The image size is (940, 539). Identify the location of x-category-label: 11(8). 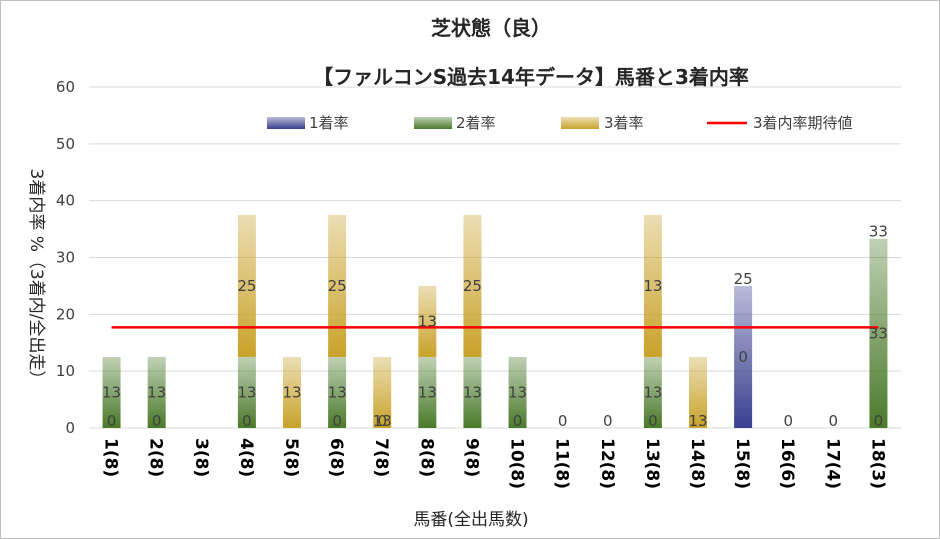
(562, 463).